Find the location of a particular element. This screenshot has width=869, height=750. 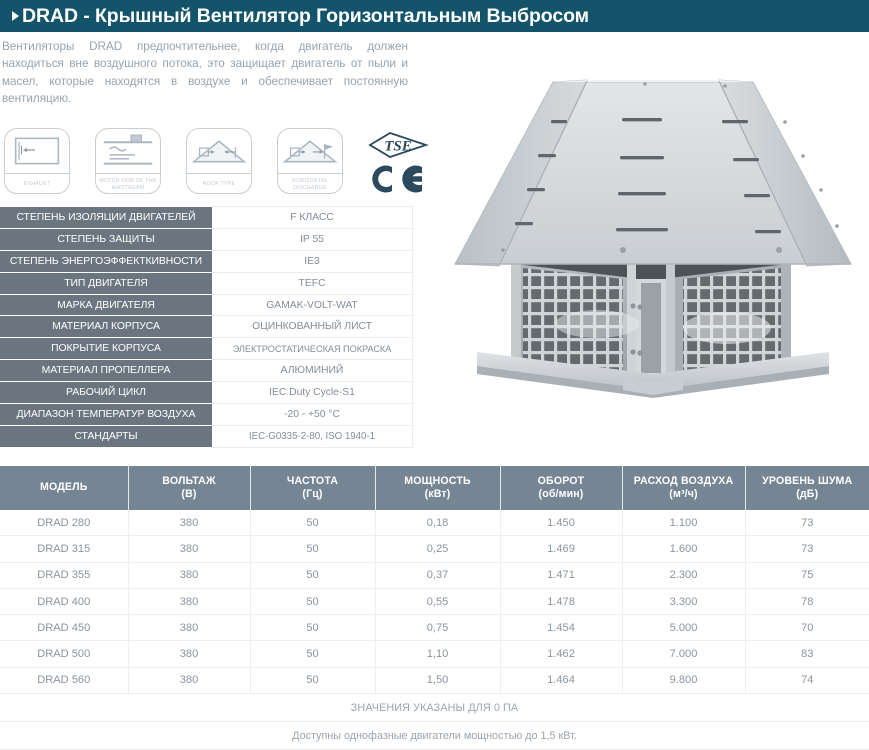

svg-text: TSE is located at coordinates (398, 147).